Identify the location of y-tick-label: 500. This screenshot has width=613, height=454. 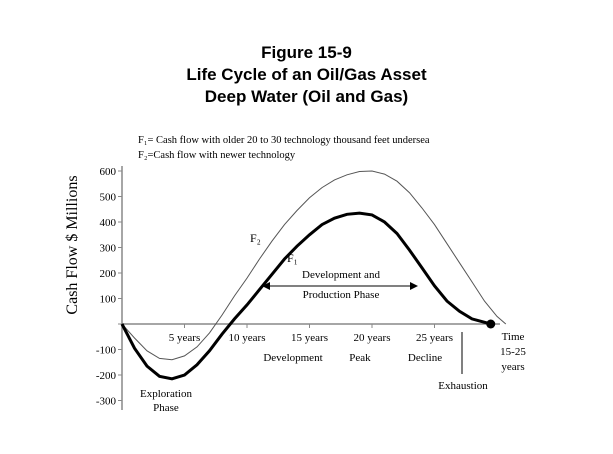
(108, 198).